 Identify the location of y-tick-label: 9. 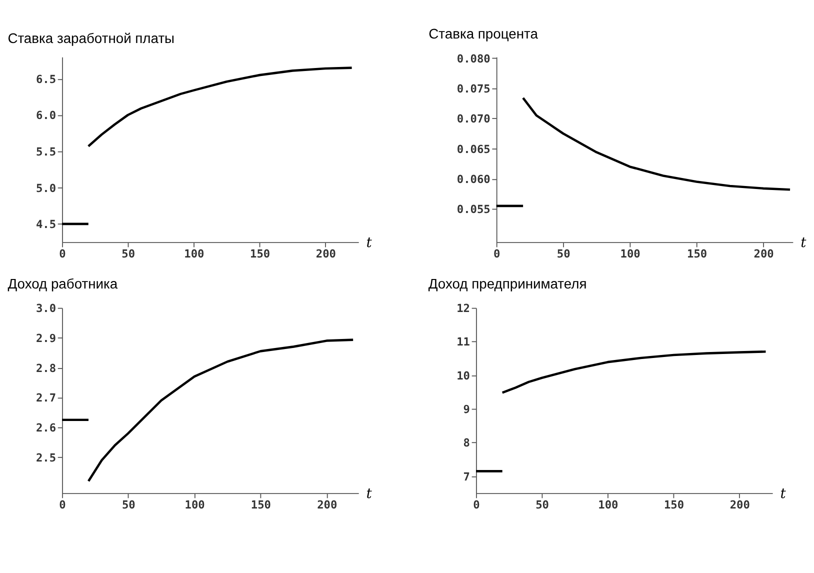
(466, 409).